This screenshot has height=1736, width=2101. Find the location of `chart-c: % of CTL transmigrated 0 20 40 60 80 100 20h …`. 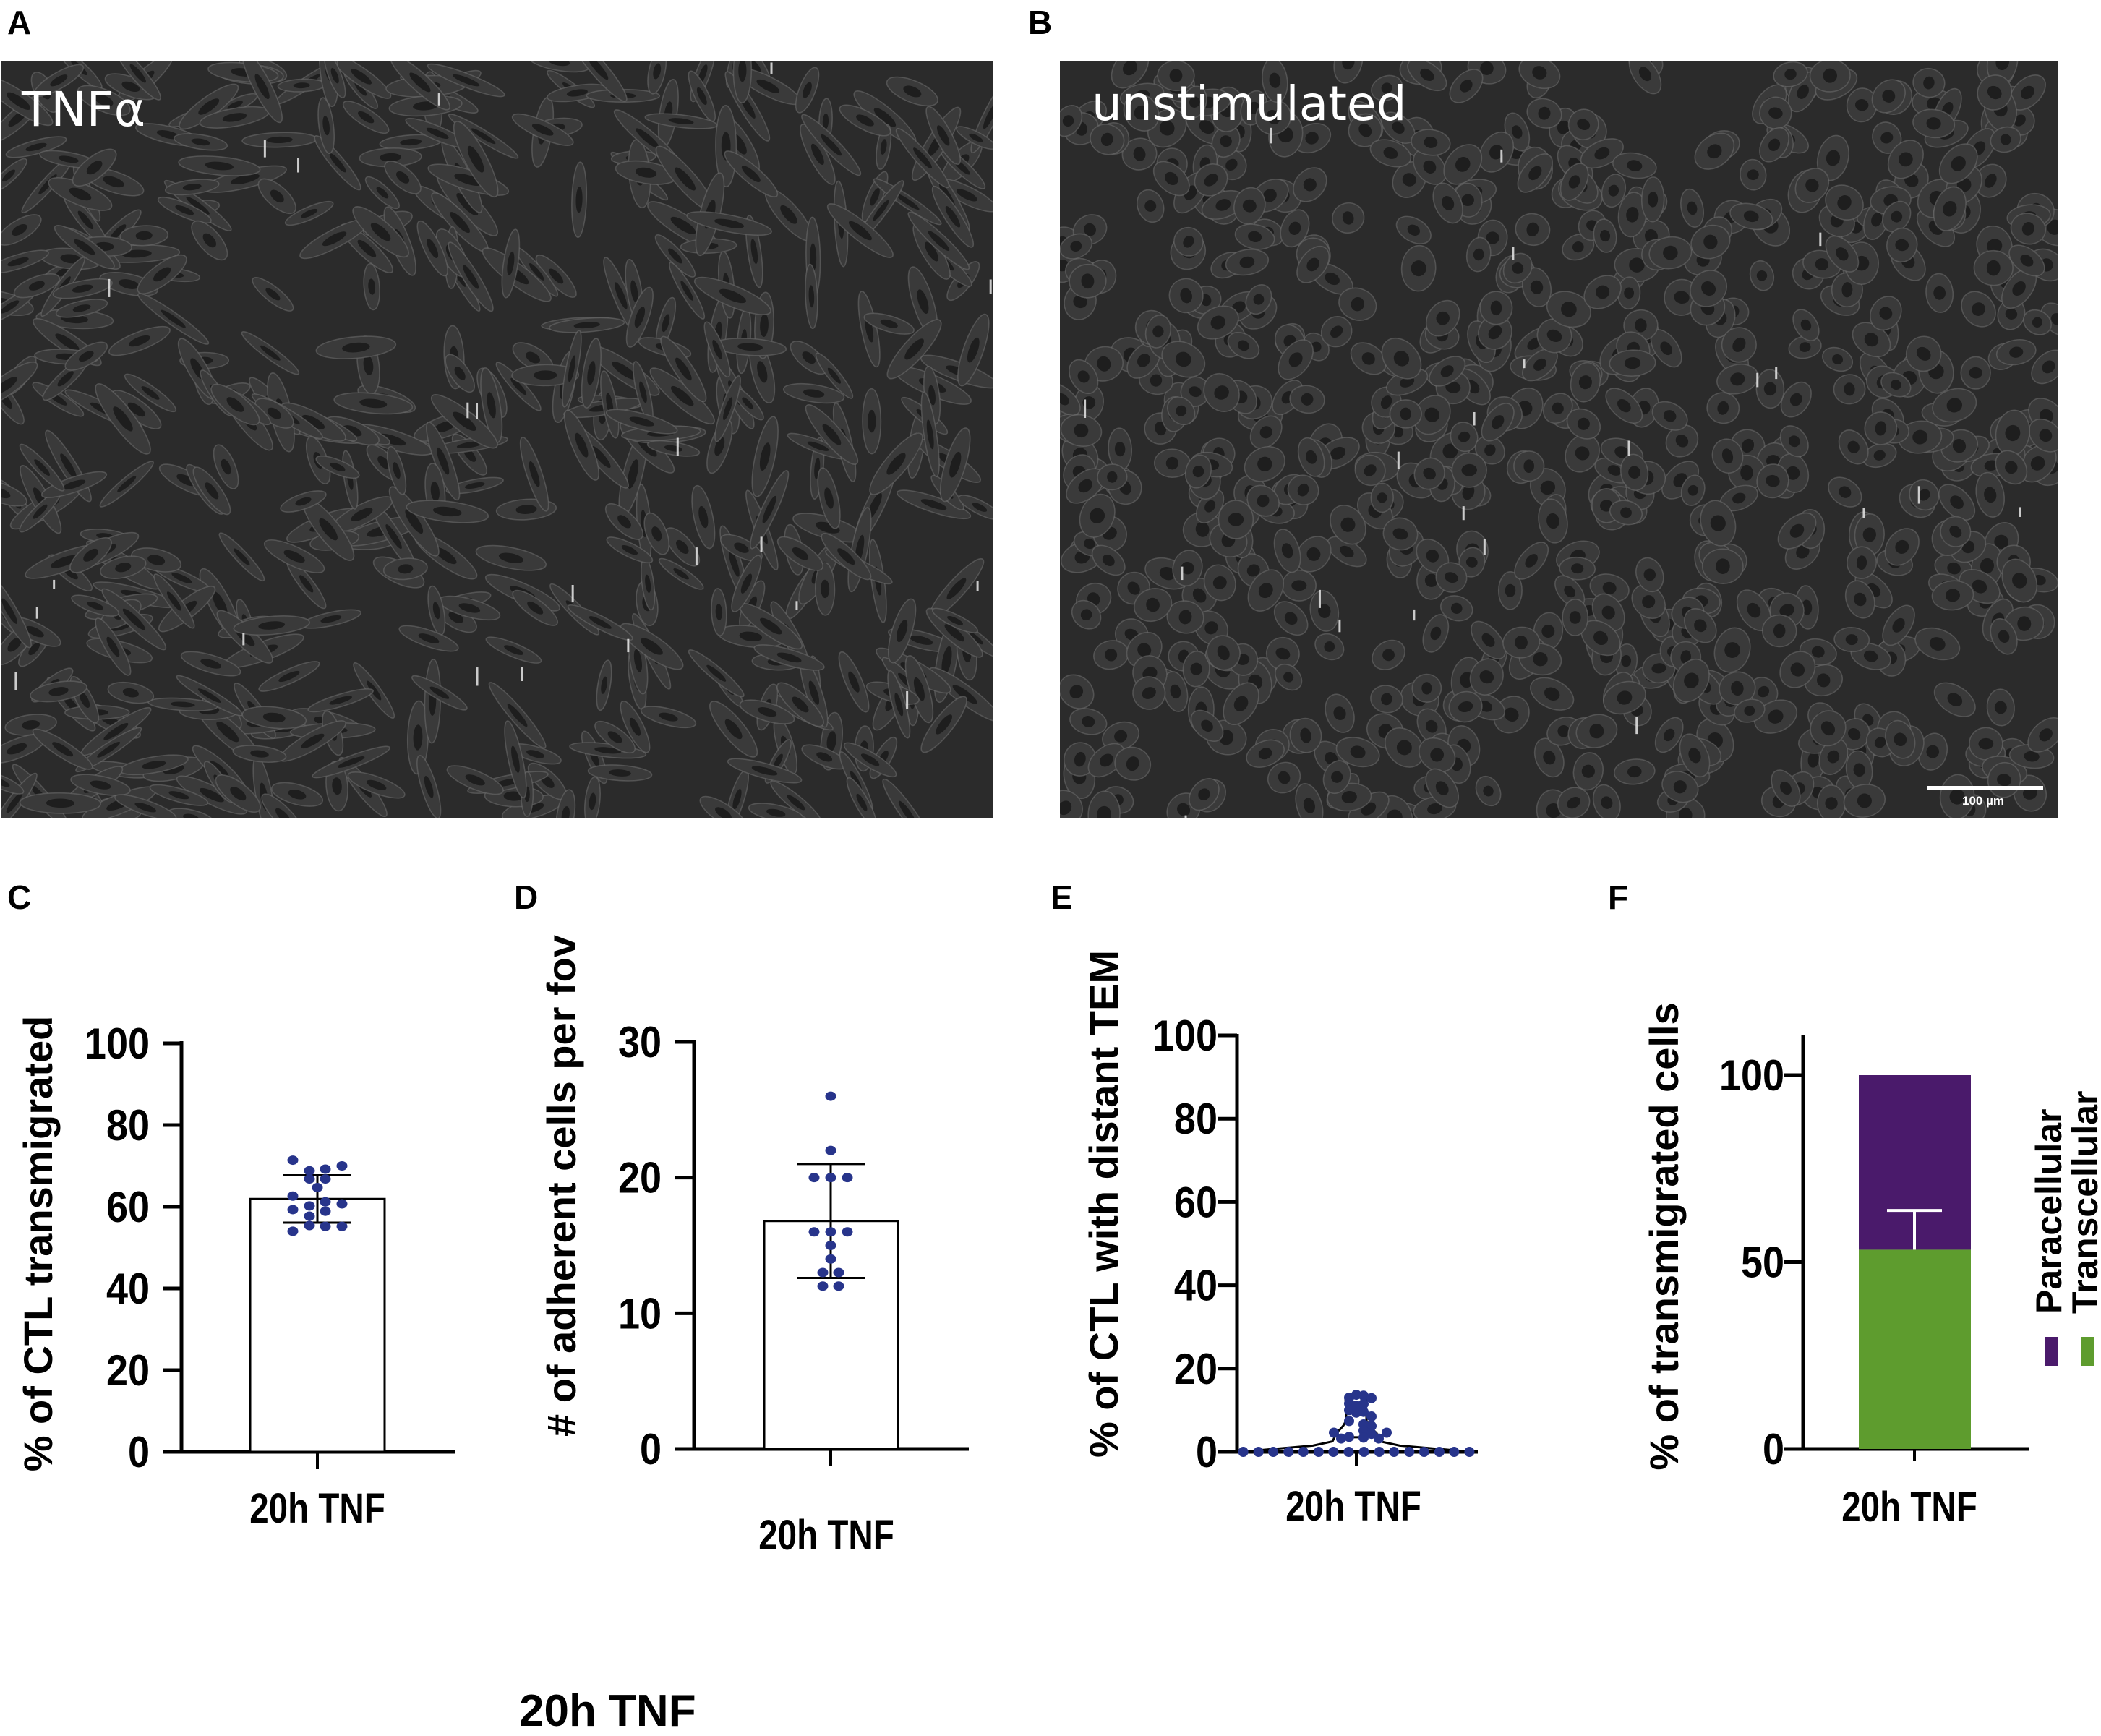

chart-c: % of CTL transmigrated 0 20 40 60 80 100 20h … is located at coordinates (235, 1274).